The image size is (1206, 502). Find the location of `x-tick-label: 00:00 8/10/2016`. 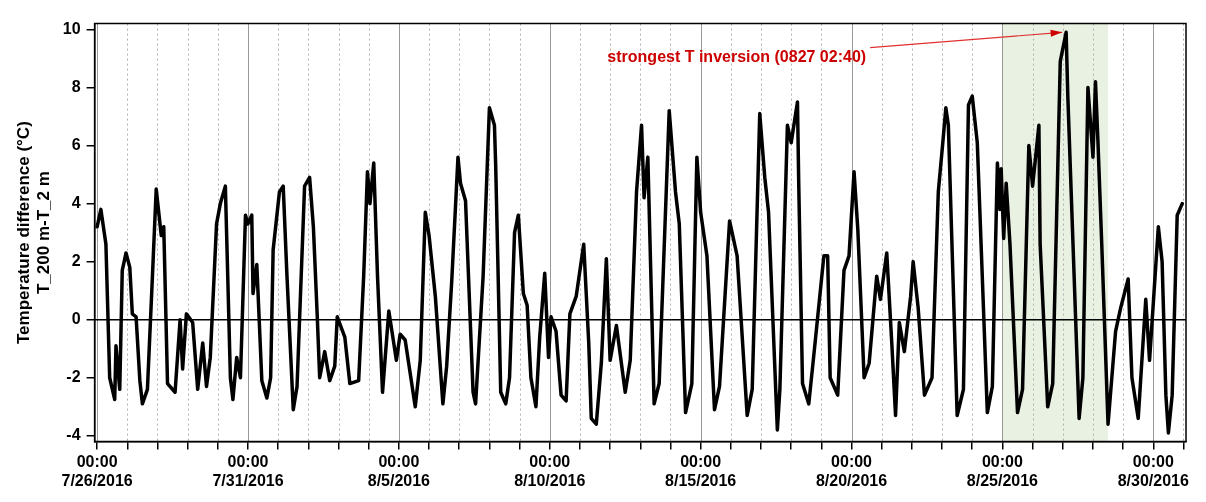

x-tick-label: 00:00 8/10/2016 is located at coordinates (550, 470).